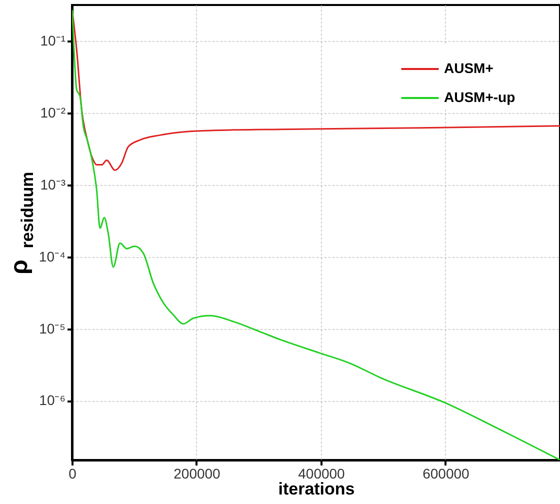 The width and height of the screenshot is (560, 504). I want to click on y-tick-label: 10⁻¹, so click(53, 40).